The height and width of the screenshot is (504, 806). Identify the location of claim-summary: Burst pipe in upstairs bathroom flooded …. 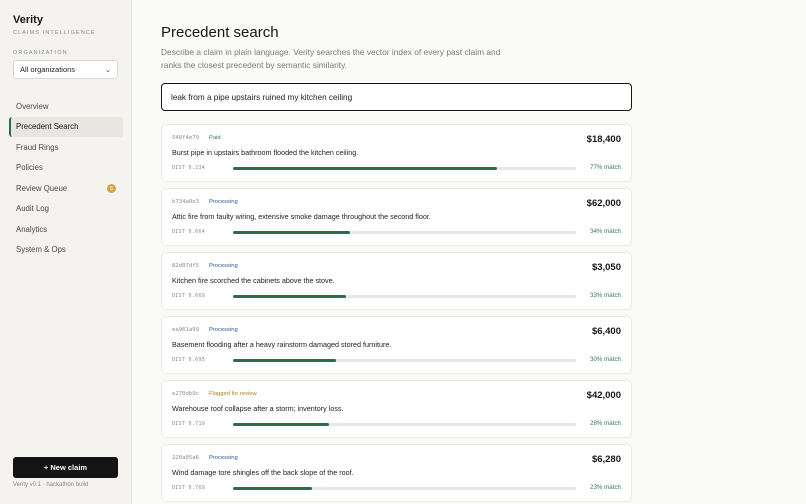
(265, 152).